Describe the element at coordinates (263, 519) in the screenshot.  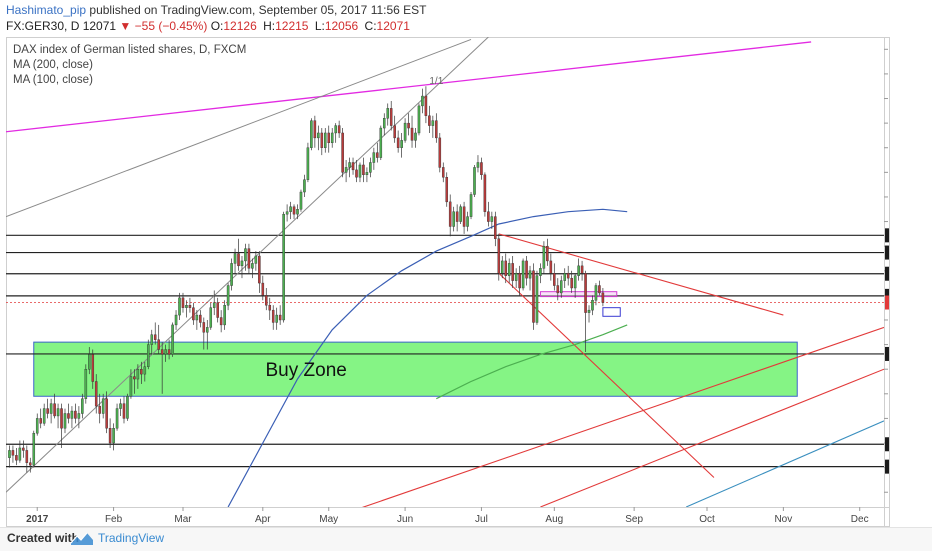
I see `time-tick-label: Apr` at that location.